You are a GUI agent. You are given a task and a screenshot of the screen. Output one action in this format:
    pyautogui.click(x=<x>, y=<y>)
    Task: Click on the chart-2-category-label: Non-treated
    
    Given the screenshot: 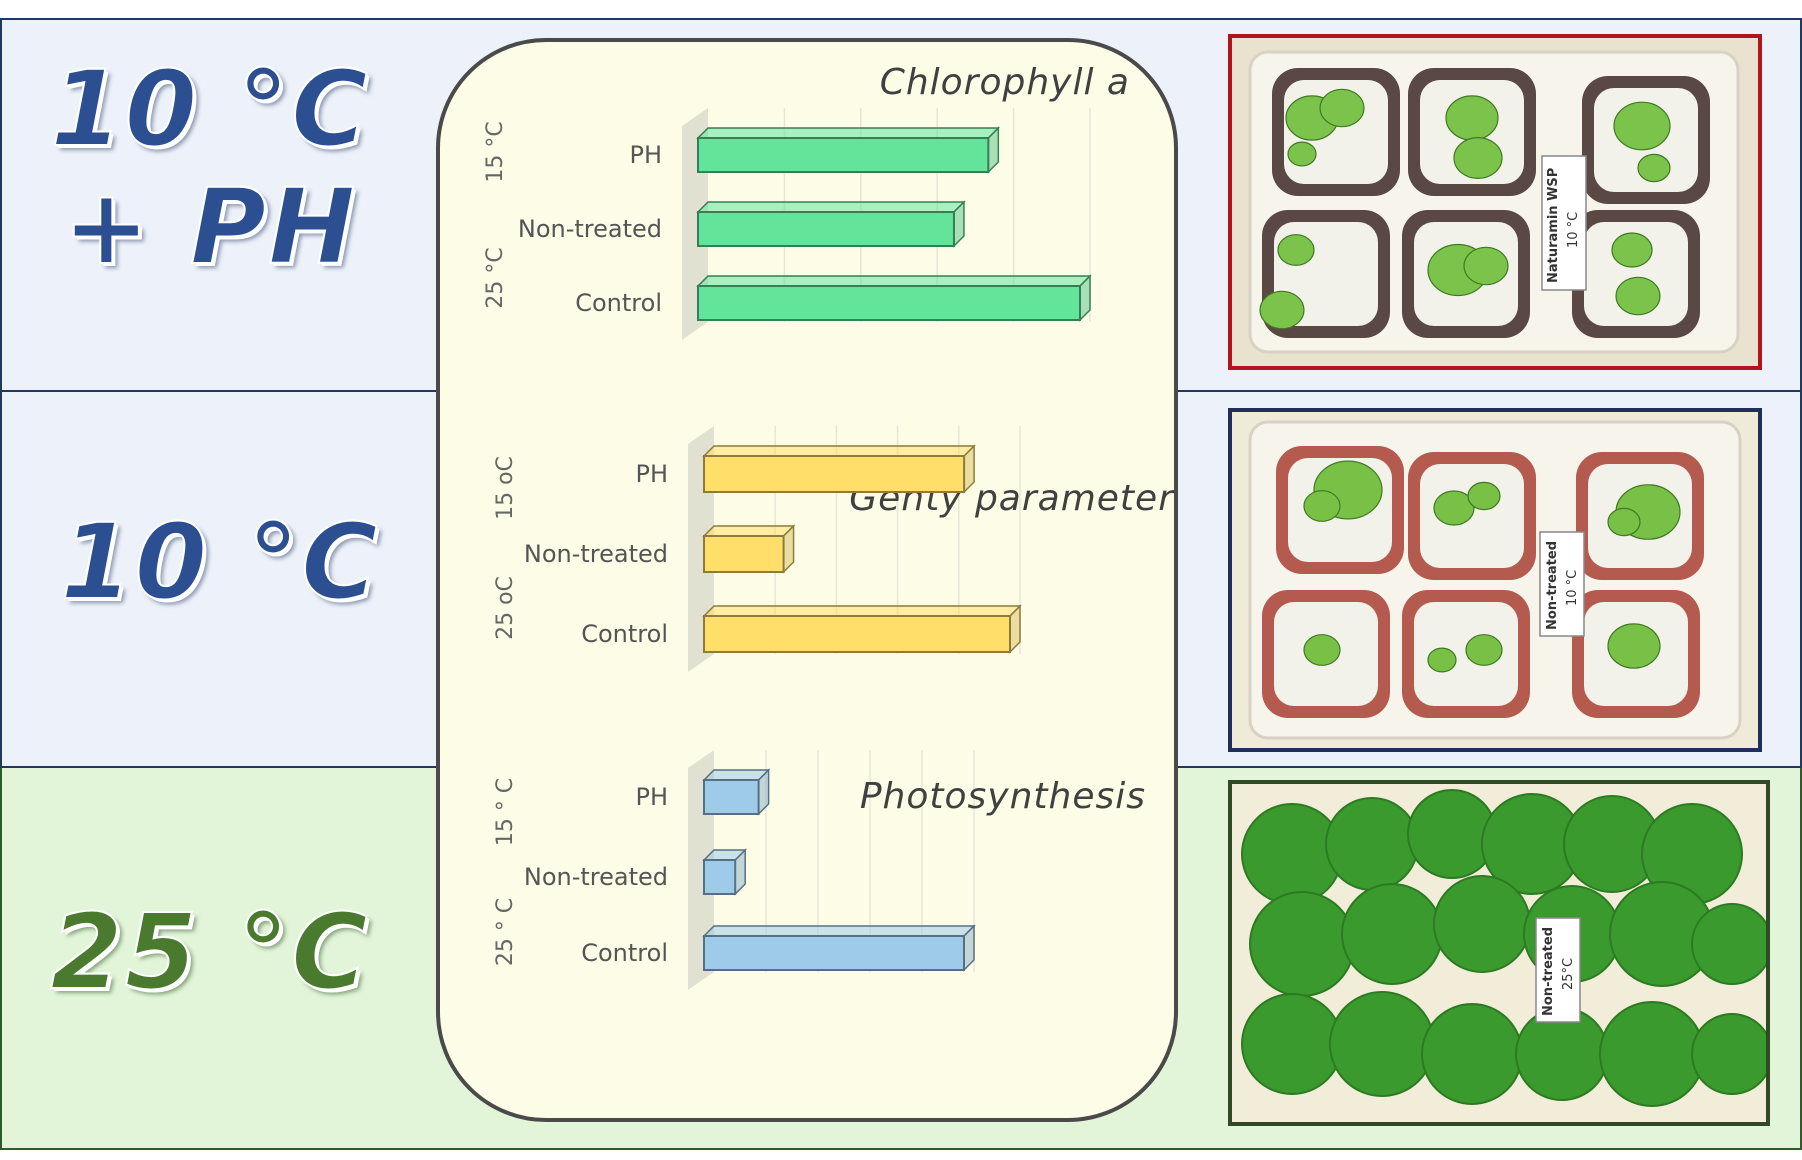 What is the action you would take?
    pyautogui.click(x=596, y=877)
    